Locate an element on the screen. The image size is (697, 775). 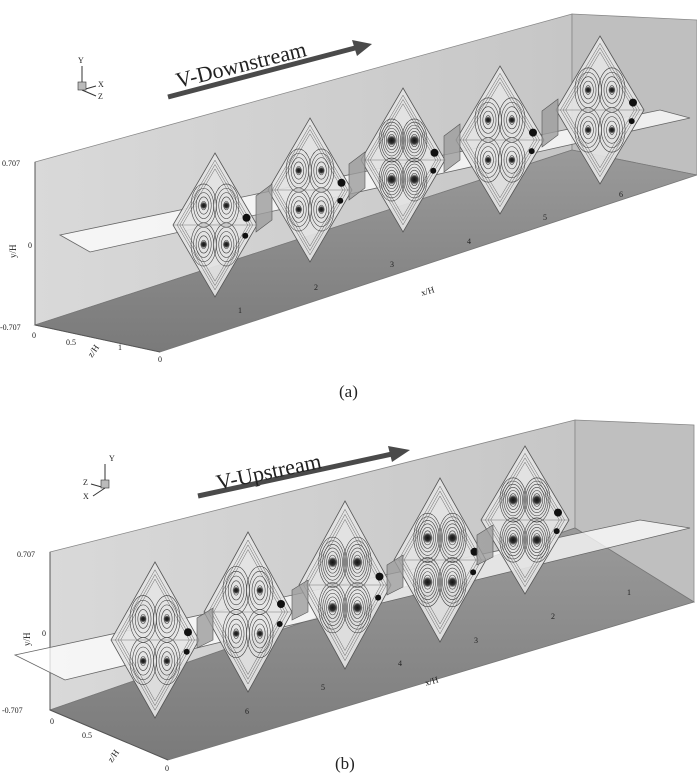
y-tick-top-a: 0.707 is located at coordinates (11, 163).